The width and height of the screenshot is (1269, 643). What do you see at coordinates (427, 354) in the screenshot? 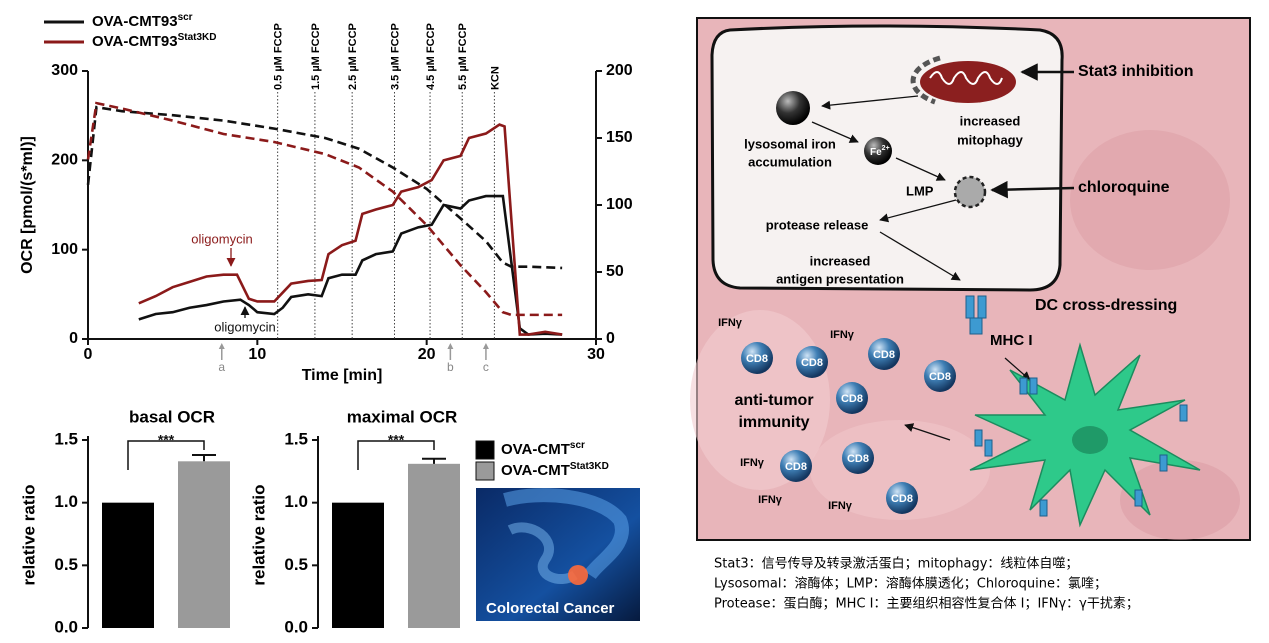
I see `x-tick-label: 20` at bounding box center [427, 354].